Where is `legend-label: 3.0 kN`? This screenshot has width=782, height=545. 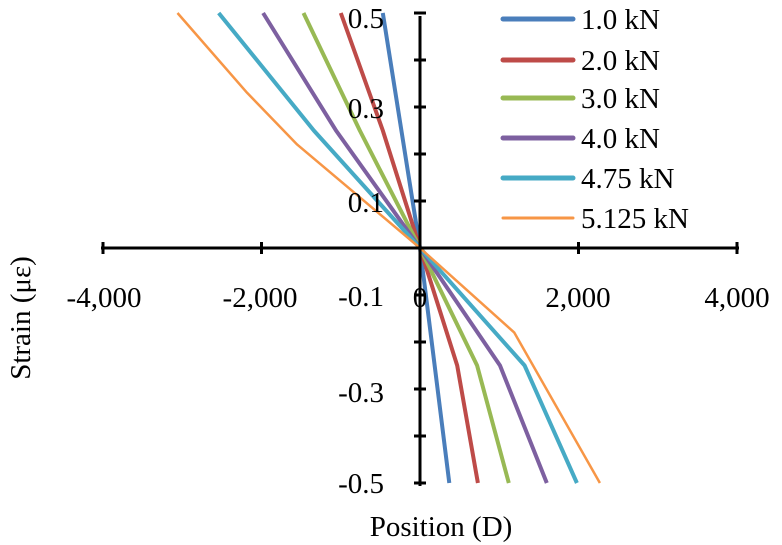
legend-label: 3.0 kN is located at coordinates (620, 99).